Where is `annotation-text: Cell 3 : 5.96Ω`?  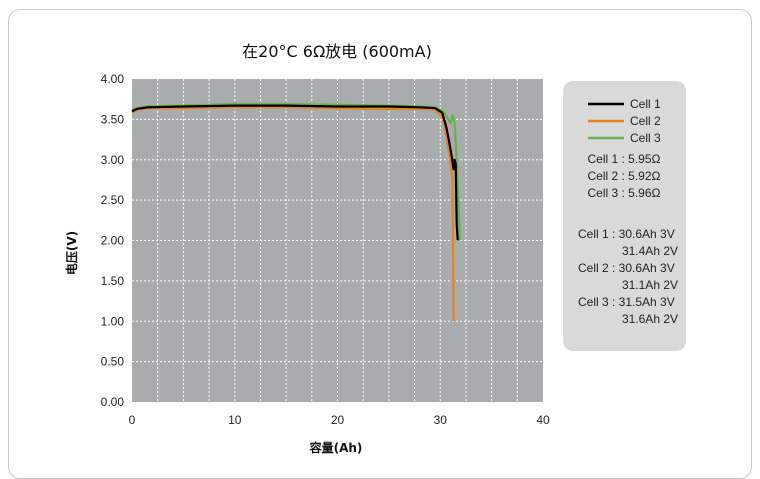 annotation-text: Cell 3 : 5.96Ω is located at coordinates (623, 193).